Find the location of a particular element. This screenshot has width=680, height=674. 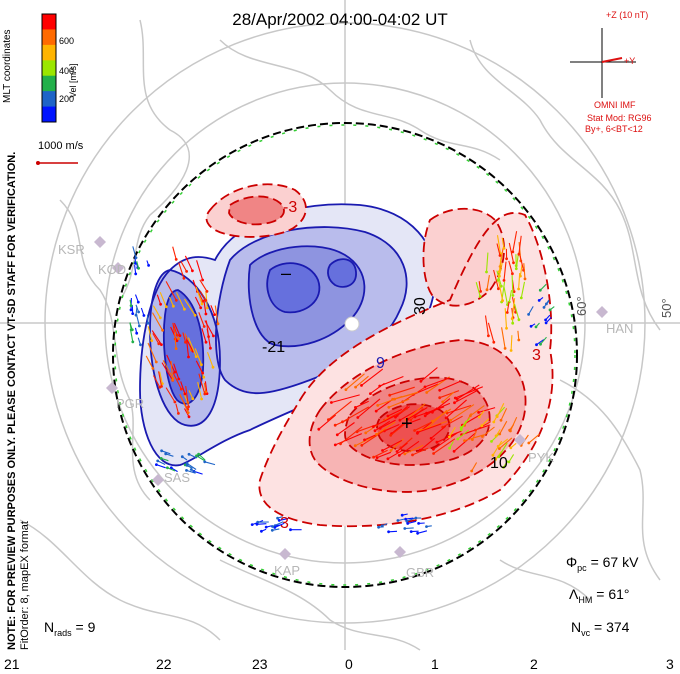

colorbar-segment is located at coordinates (49, 99).